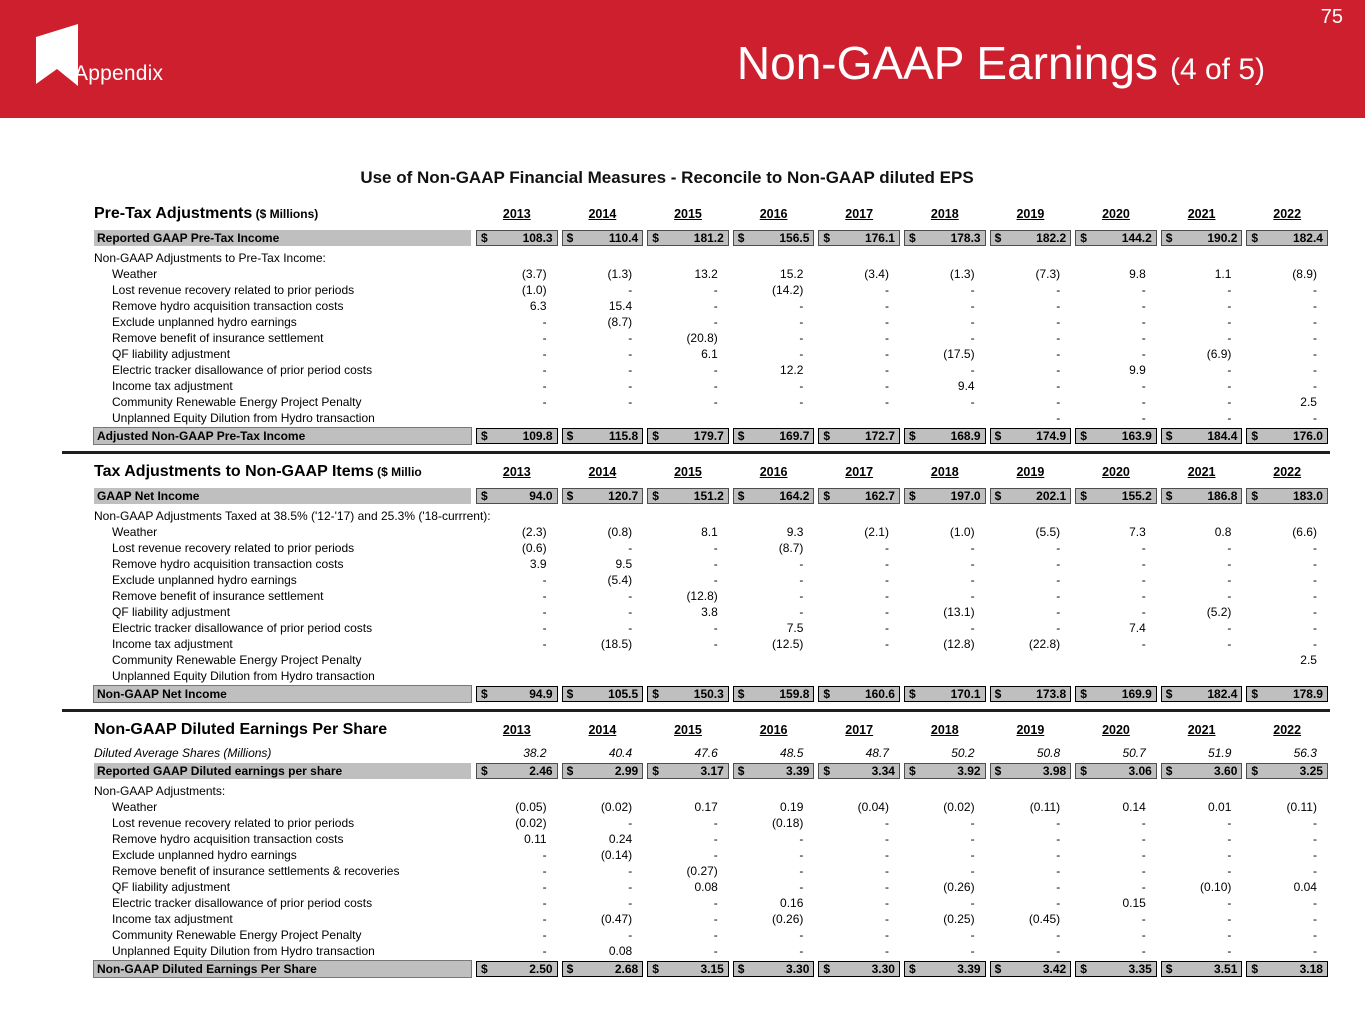  Describe the element at coordinates (688, 436) in the screenshot. I see `value-box: $179.7` at that location.